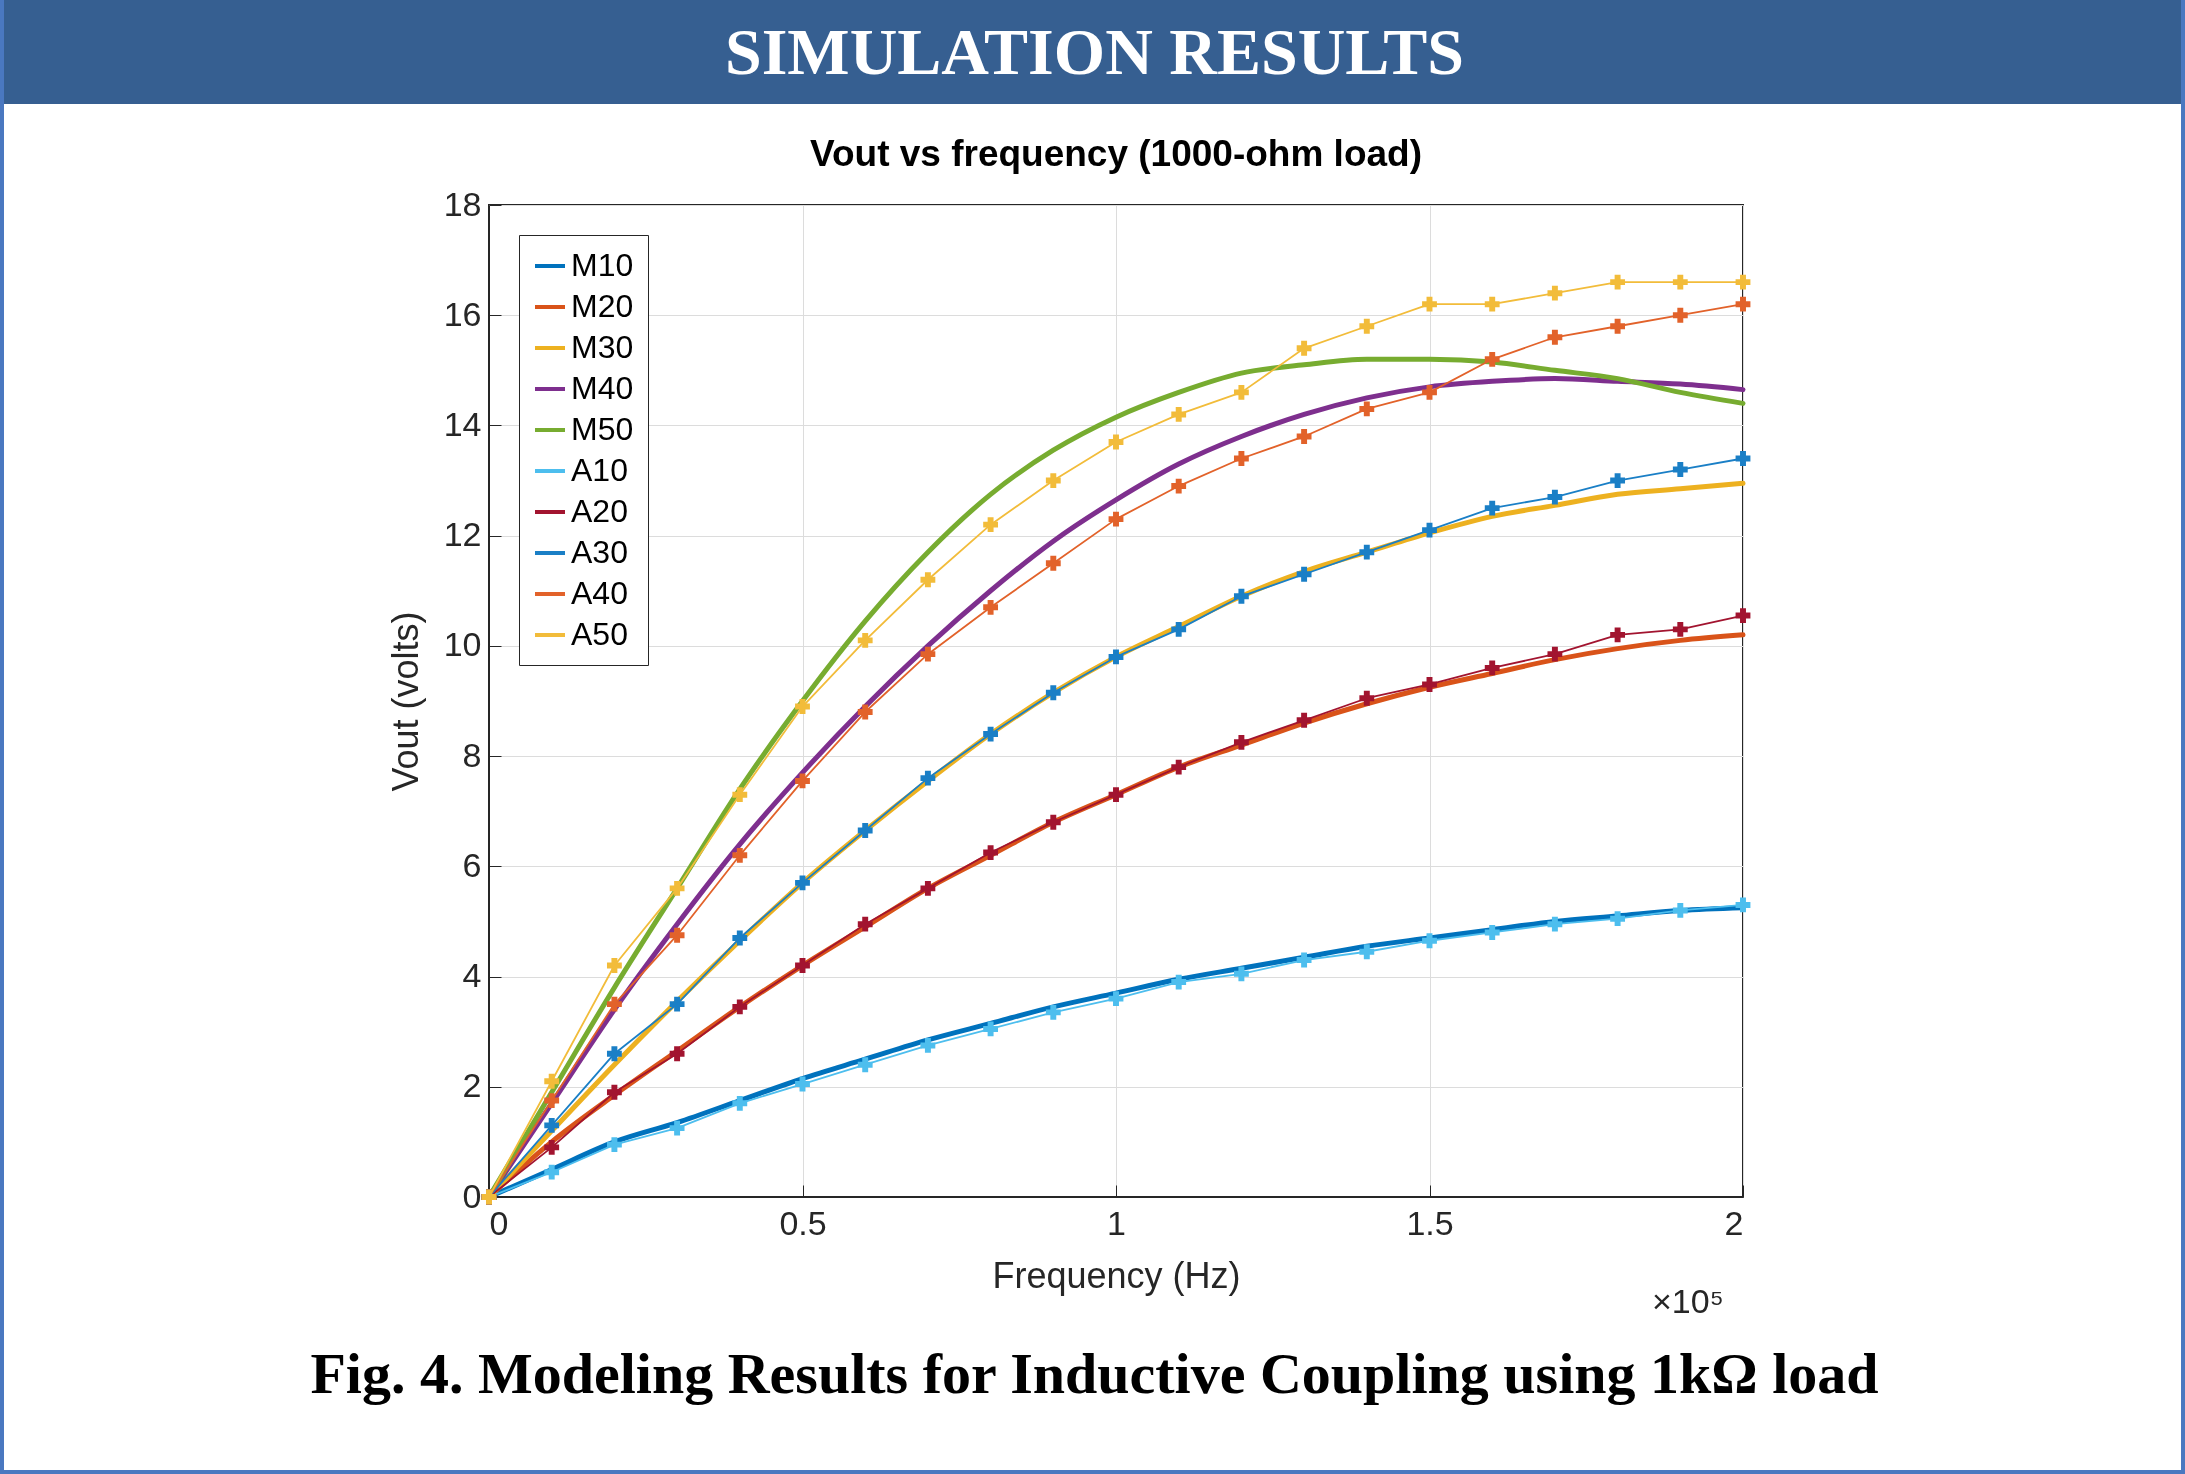 Image resolution: width=2185 pixels, height=1474 pixels. Describe the element at coordinates (1688, 1301) in the screenshot. I see `text: ×10⁵` at that location.